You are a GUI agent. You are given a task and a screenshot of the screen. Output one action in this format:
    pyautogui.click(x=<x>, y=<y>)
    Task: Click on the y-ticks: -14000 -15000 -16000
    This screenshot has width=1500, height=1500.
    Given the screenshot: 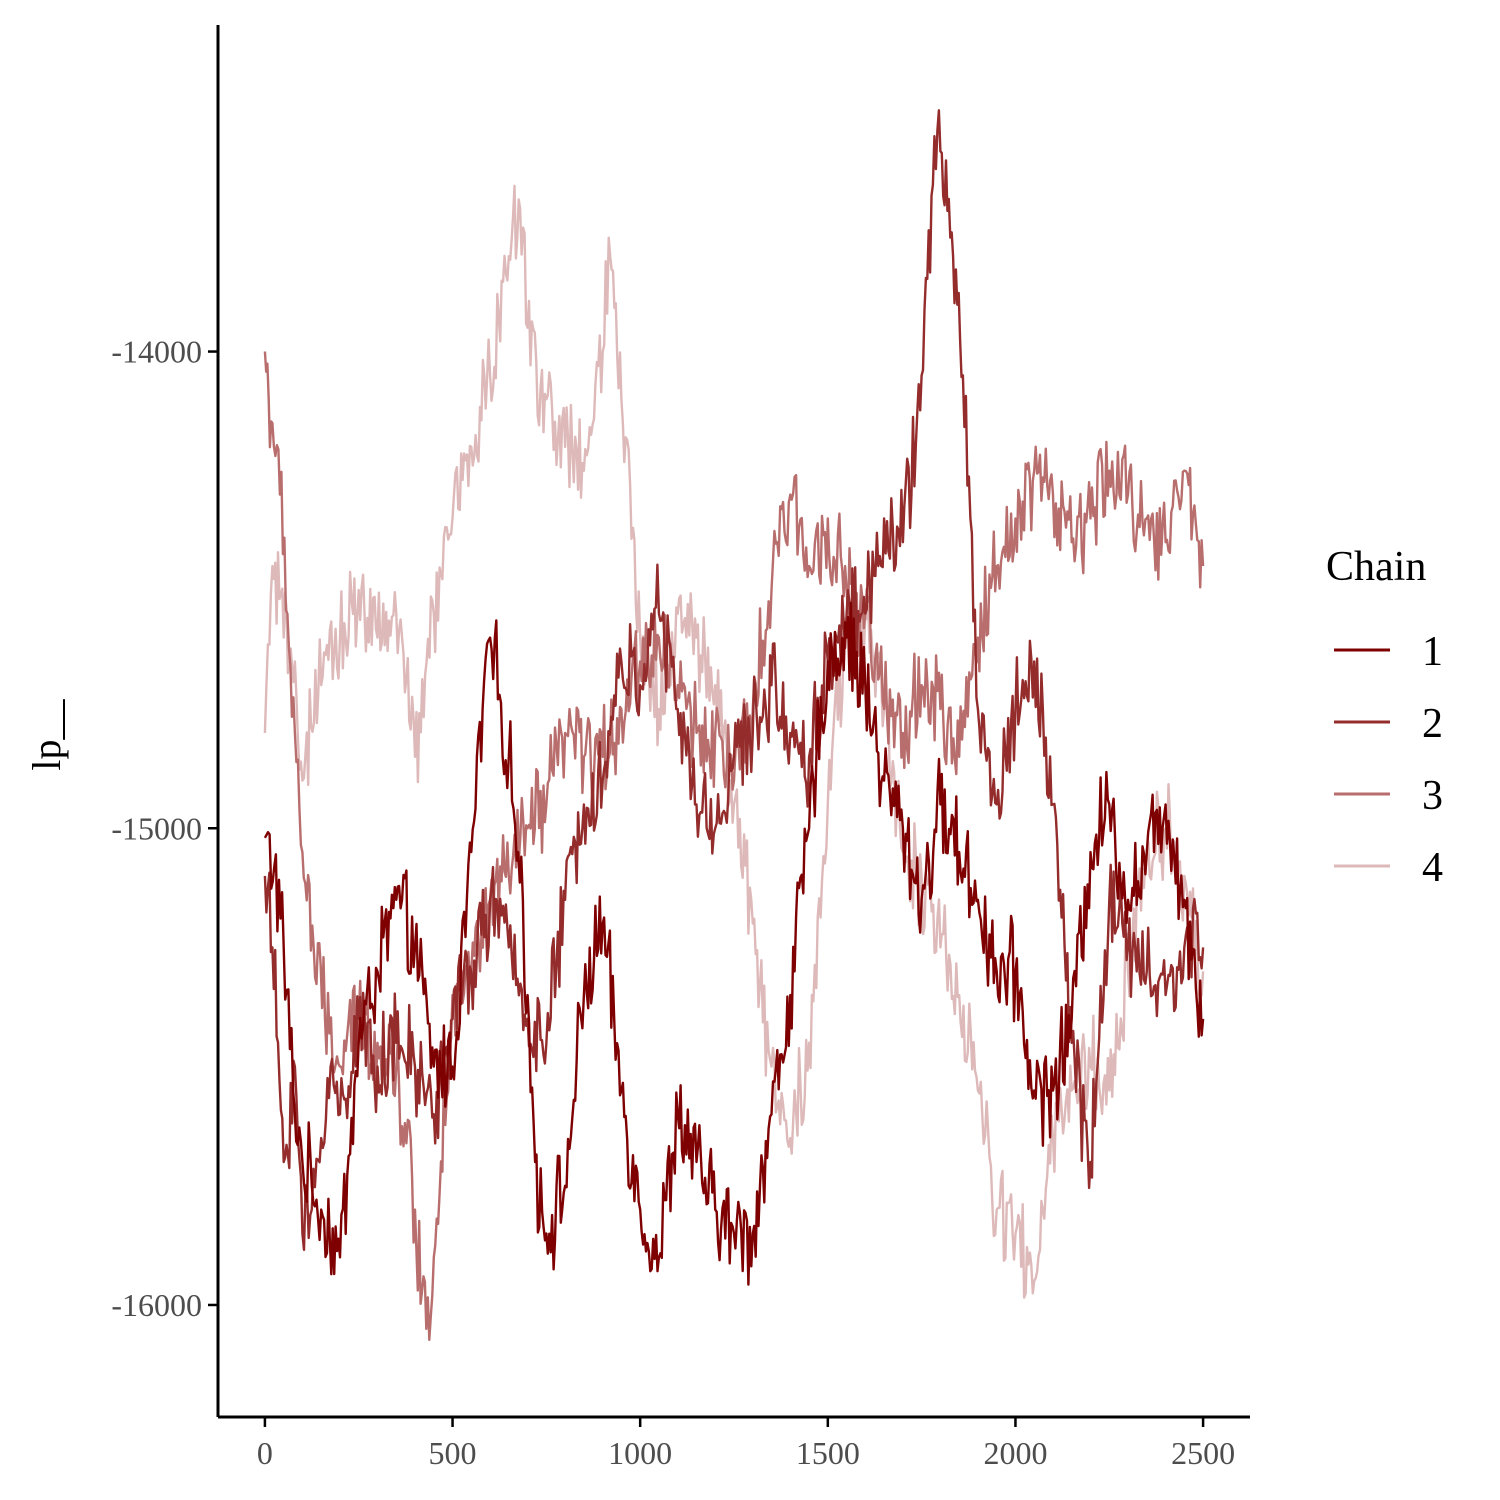 What is the action you would take?
    pyautogui.click(x=164, y=828)
    